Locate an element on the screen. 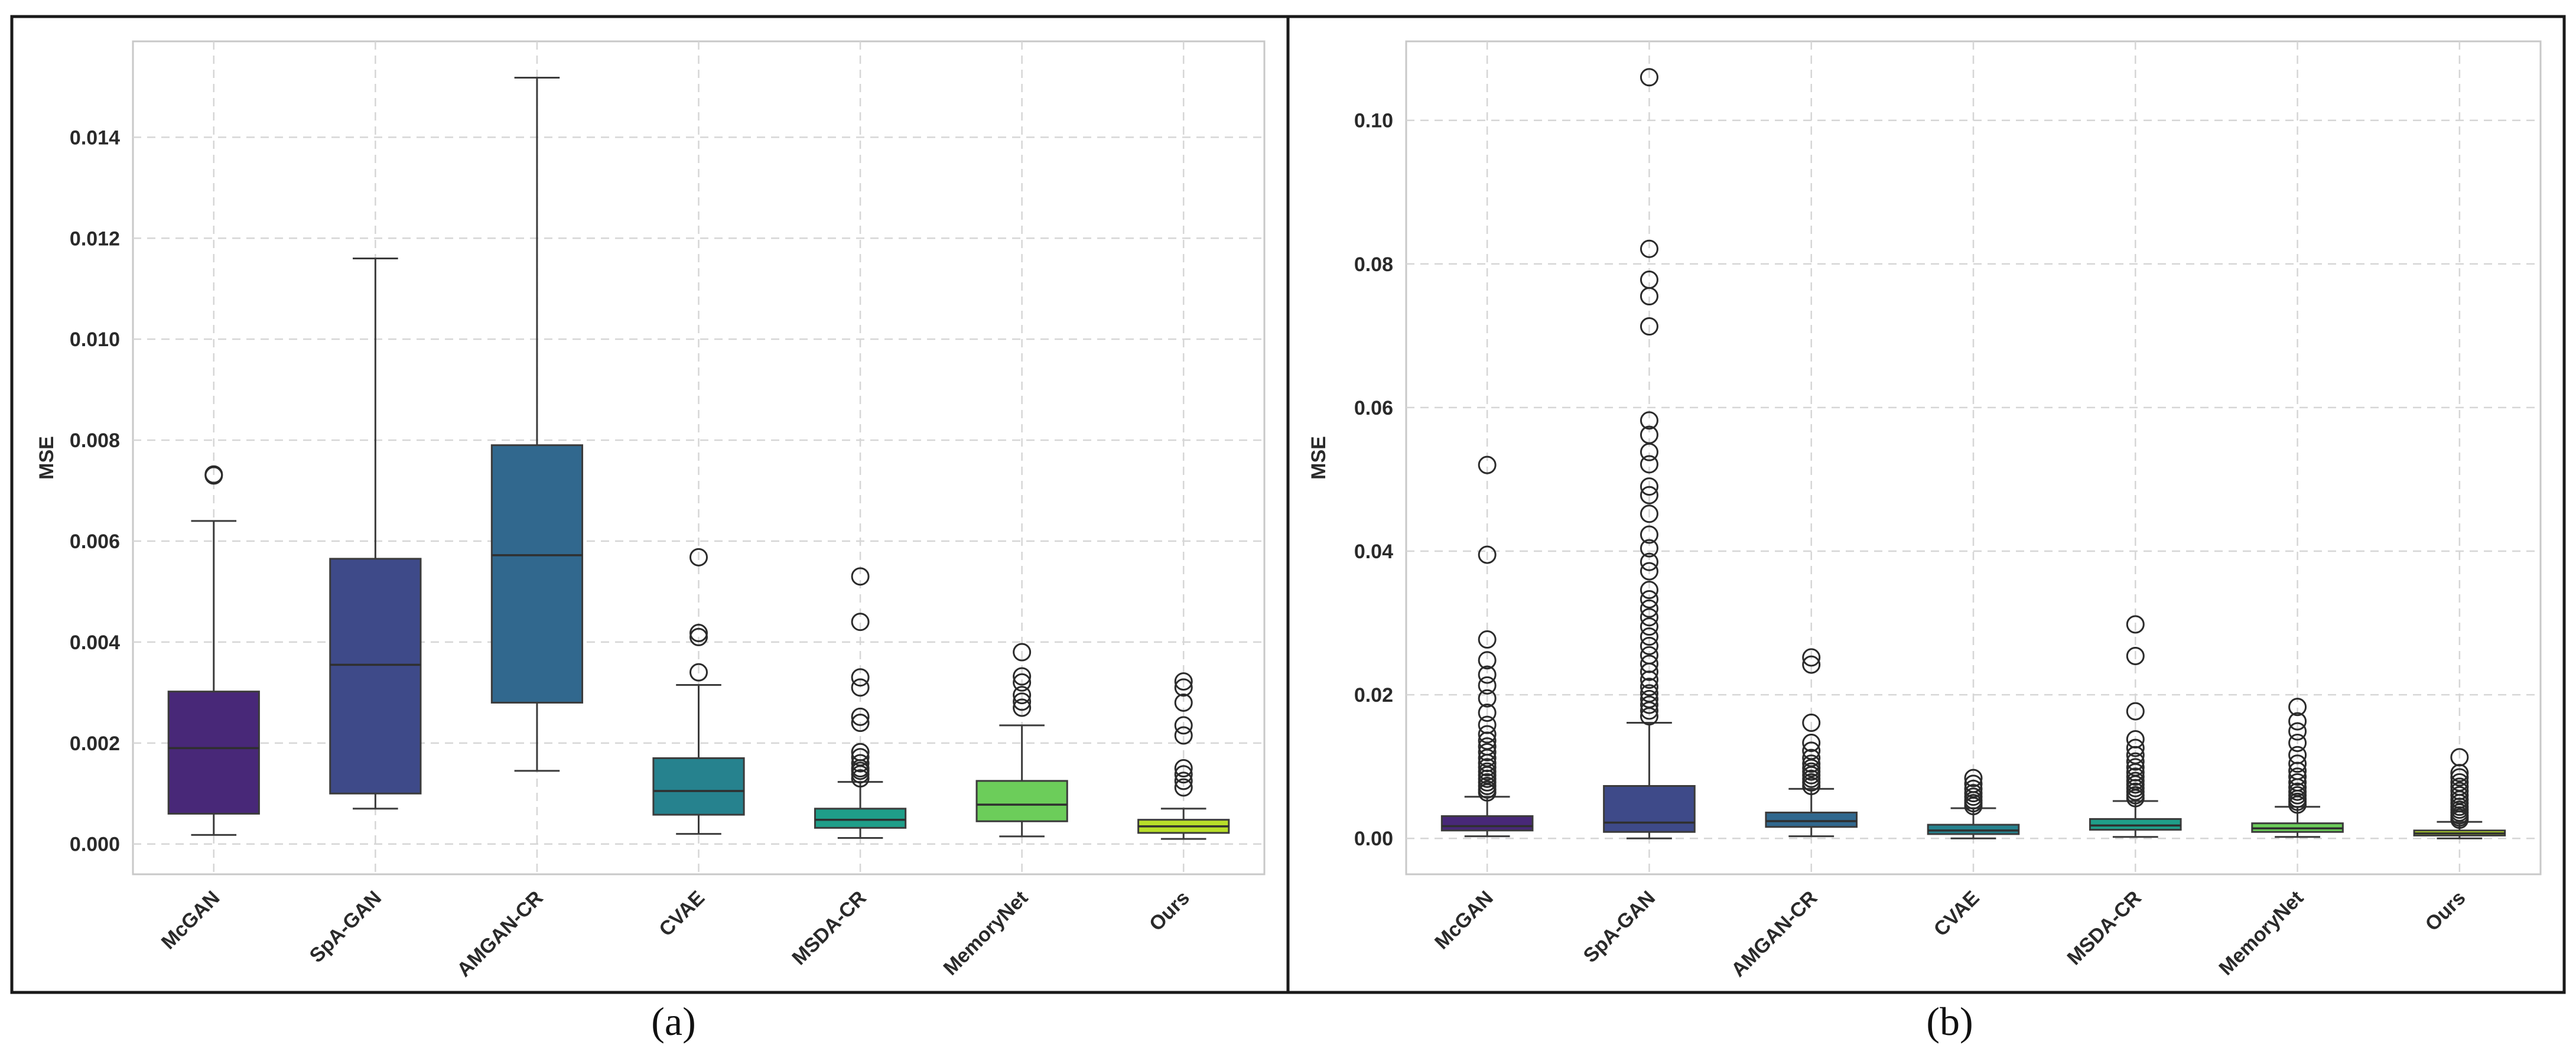 The height and width of the screenshot is (1058, 2576). y-tick-label: 0.06 is located at coordinates (1374, 408).